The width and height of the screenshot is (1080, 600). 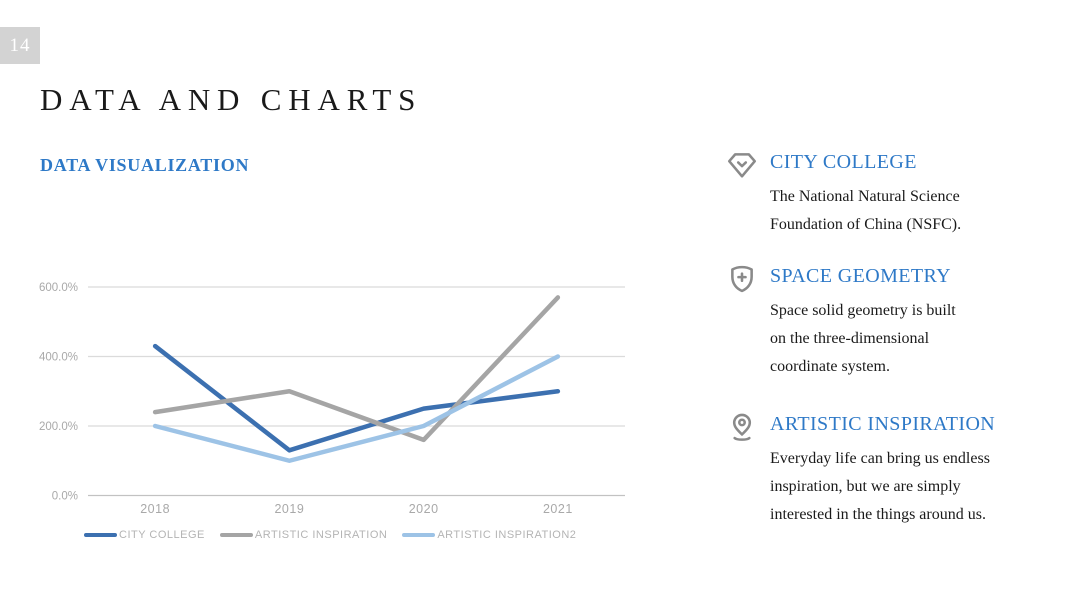 What do you see at coordinates (58, 427) in the screenshot?
I see `y-axis-tick-label: 200.0%` at bounding box center [58, 427].